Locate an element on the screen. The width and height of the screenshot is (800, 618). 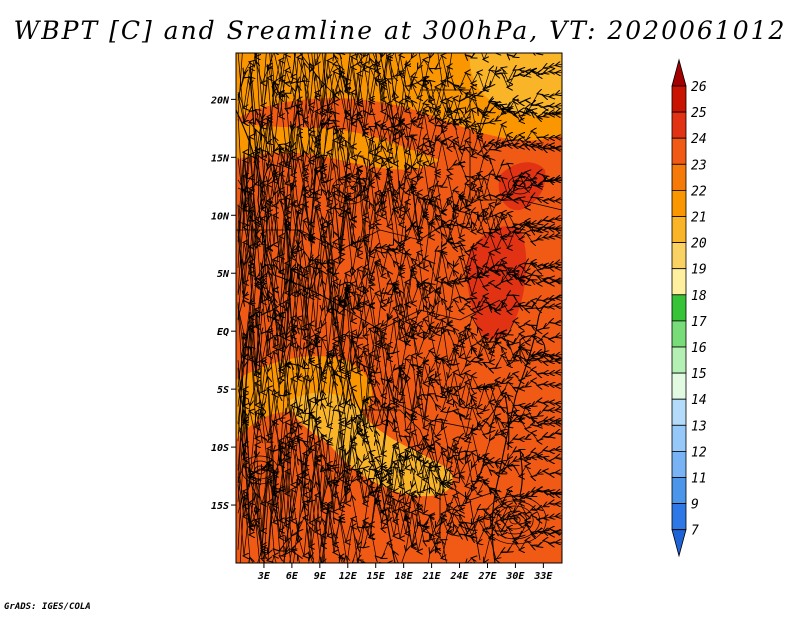
colorbar-label: 14 is located at coordinates (699, 400).